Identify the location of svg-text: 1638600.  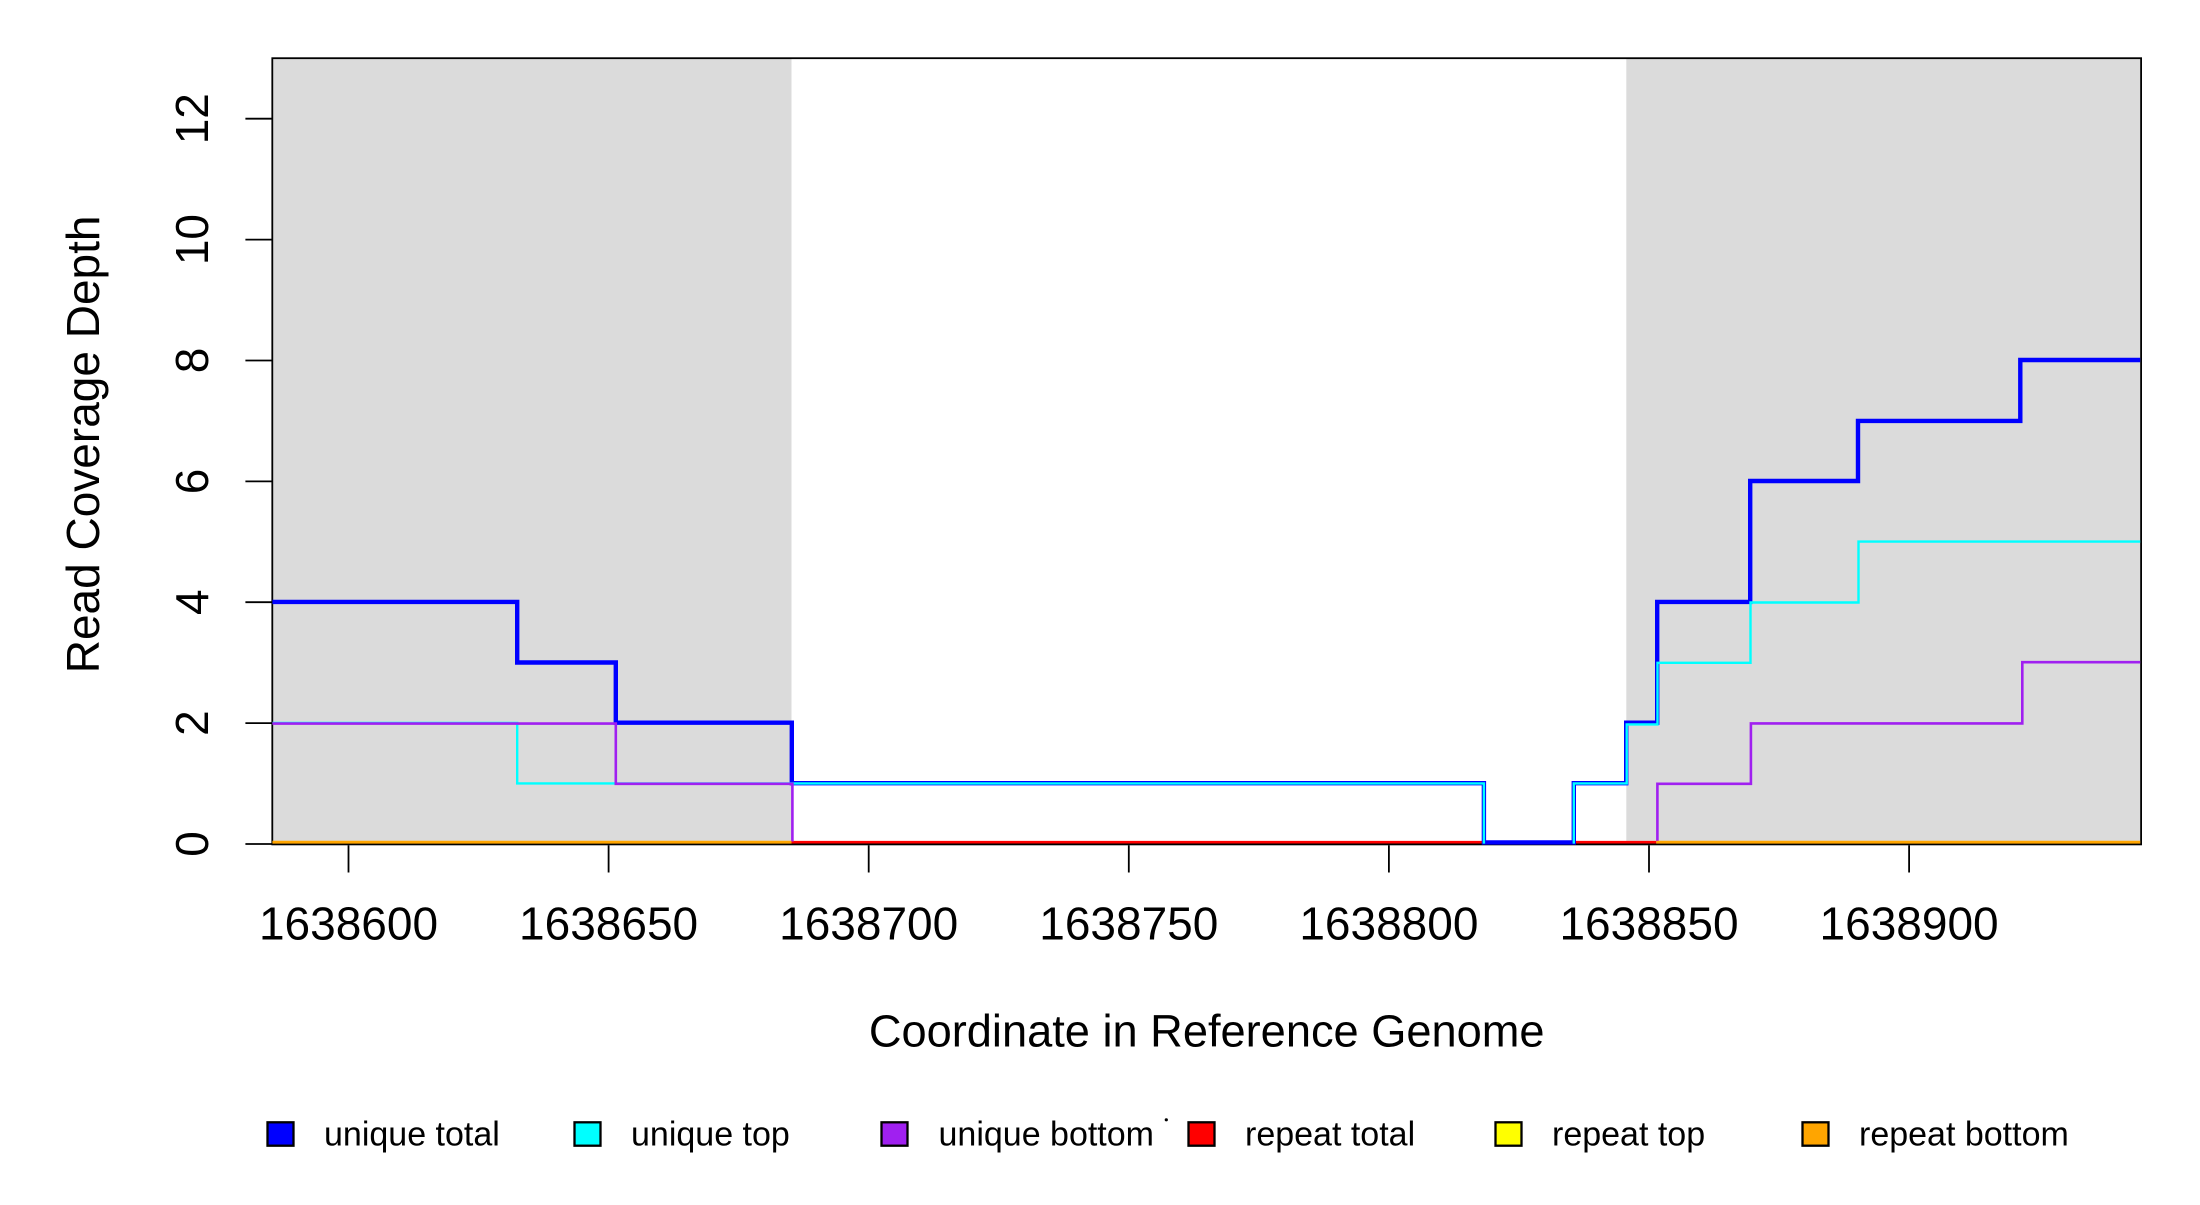
(348, 923).